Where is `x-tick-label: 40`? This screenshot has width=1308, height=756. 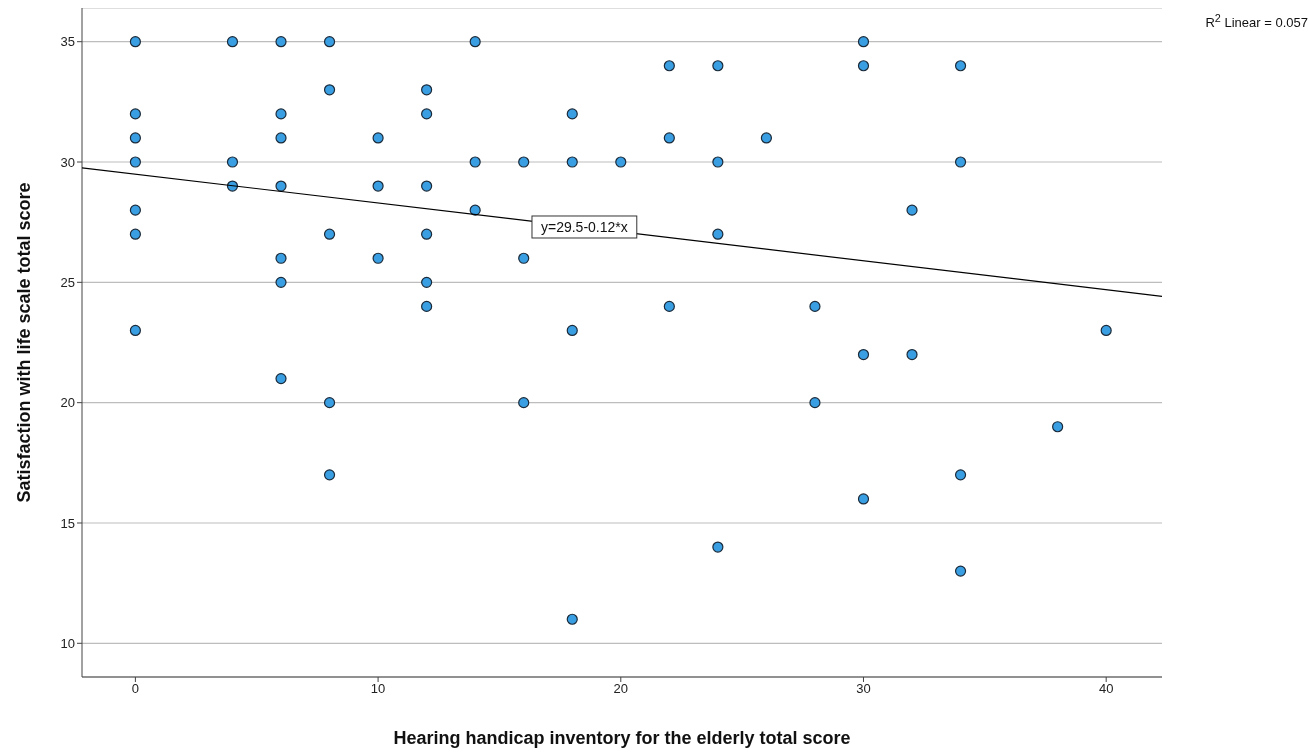
x-tick-label: 40 is located at coordinates (1106, 689).